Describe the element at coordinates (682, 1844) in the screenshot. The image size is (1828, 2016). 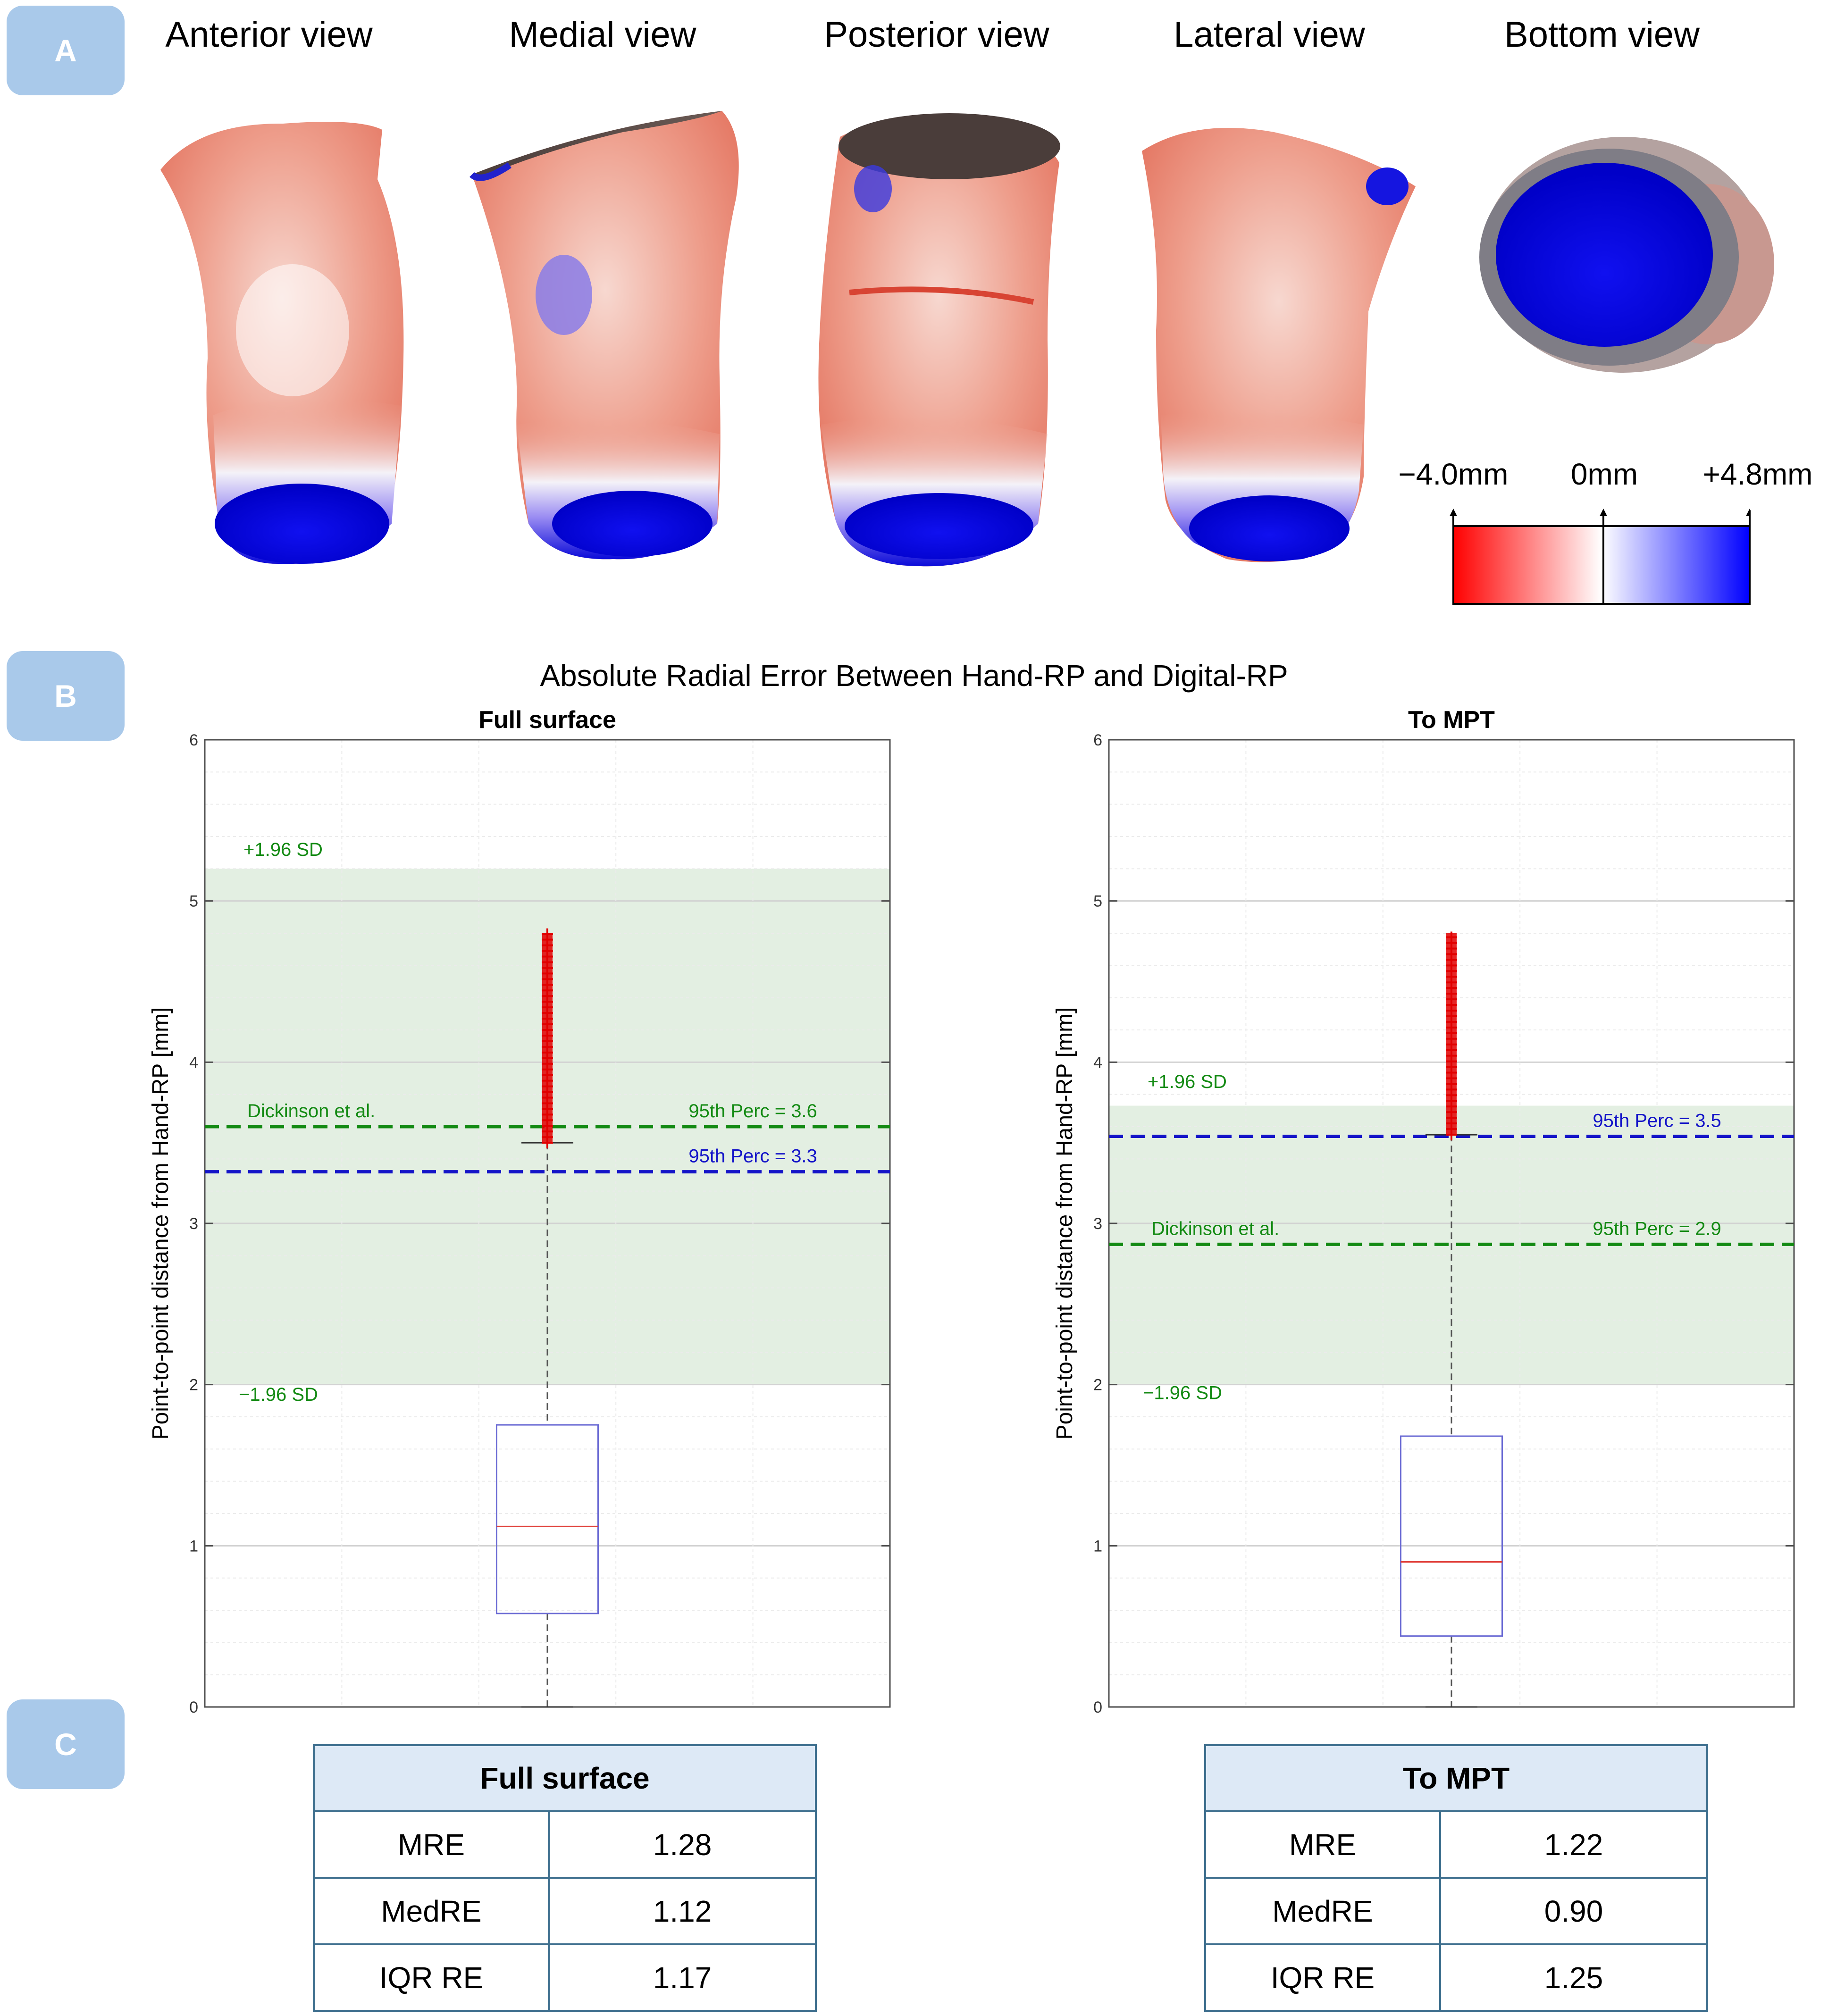
I see `table-value: 1.28` at that location.